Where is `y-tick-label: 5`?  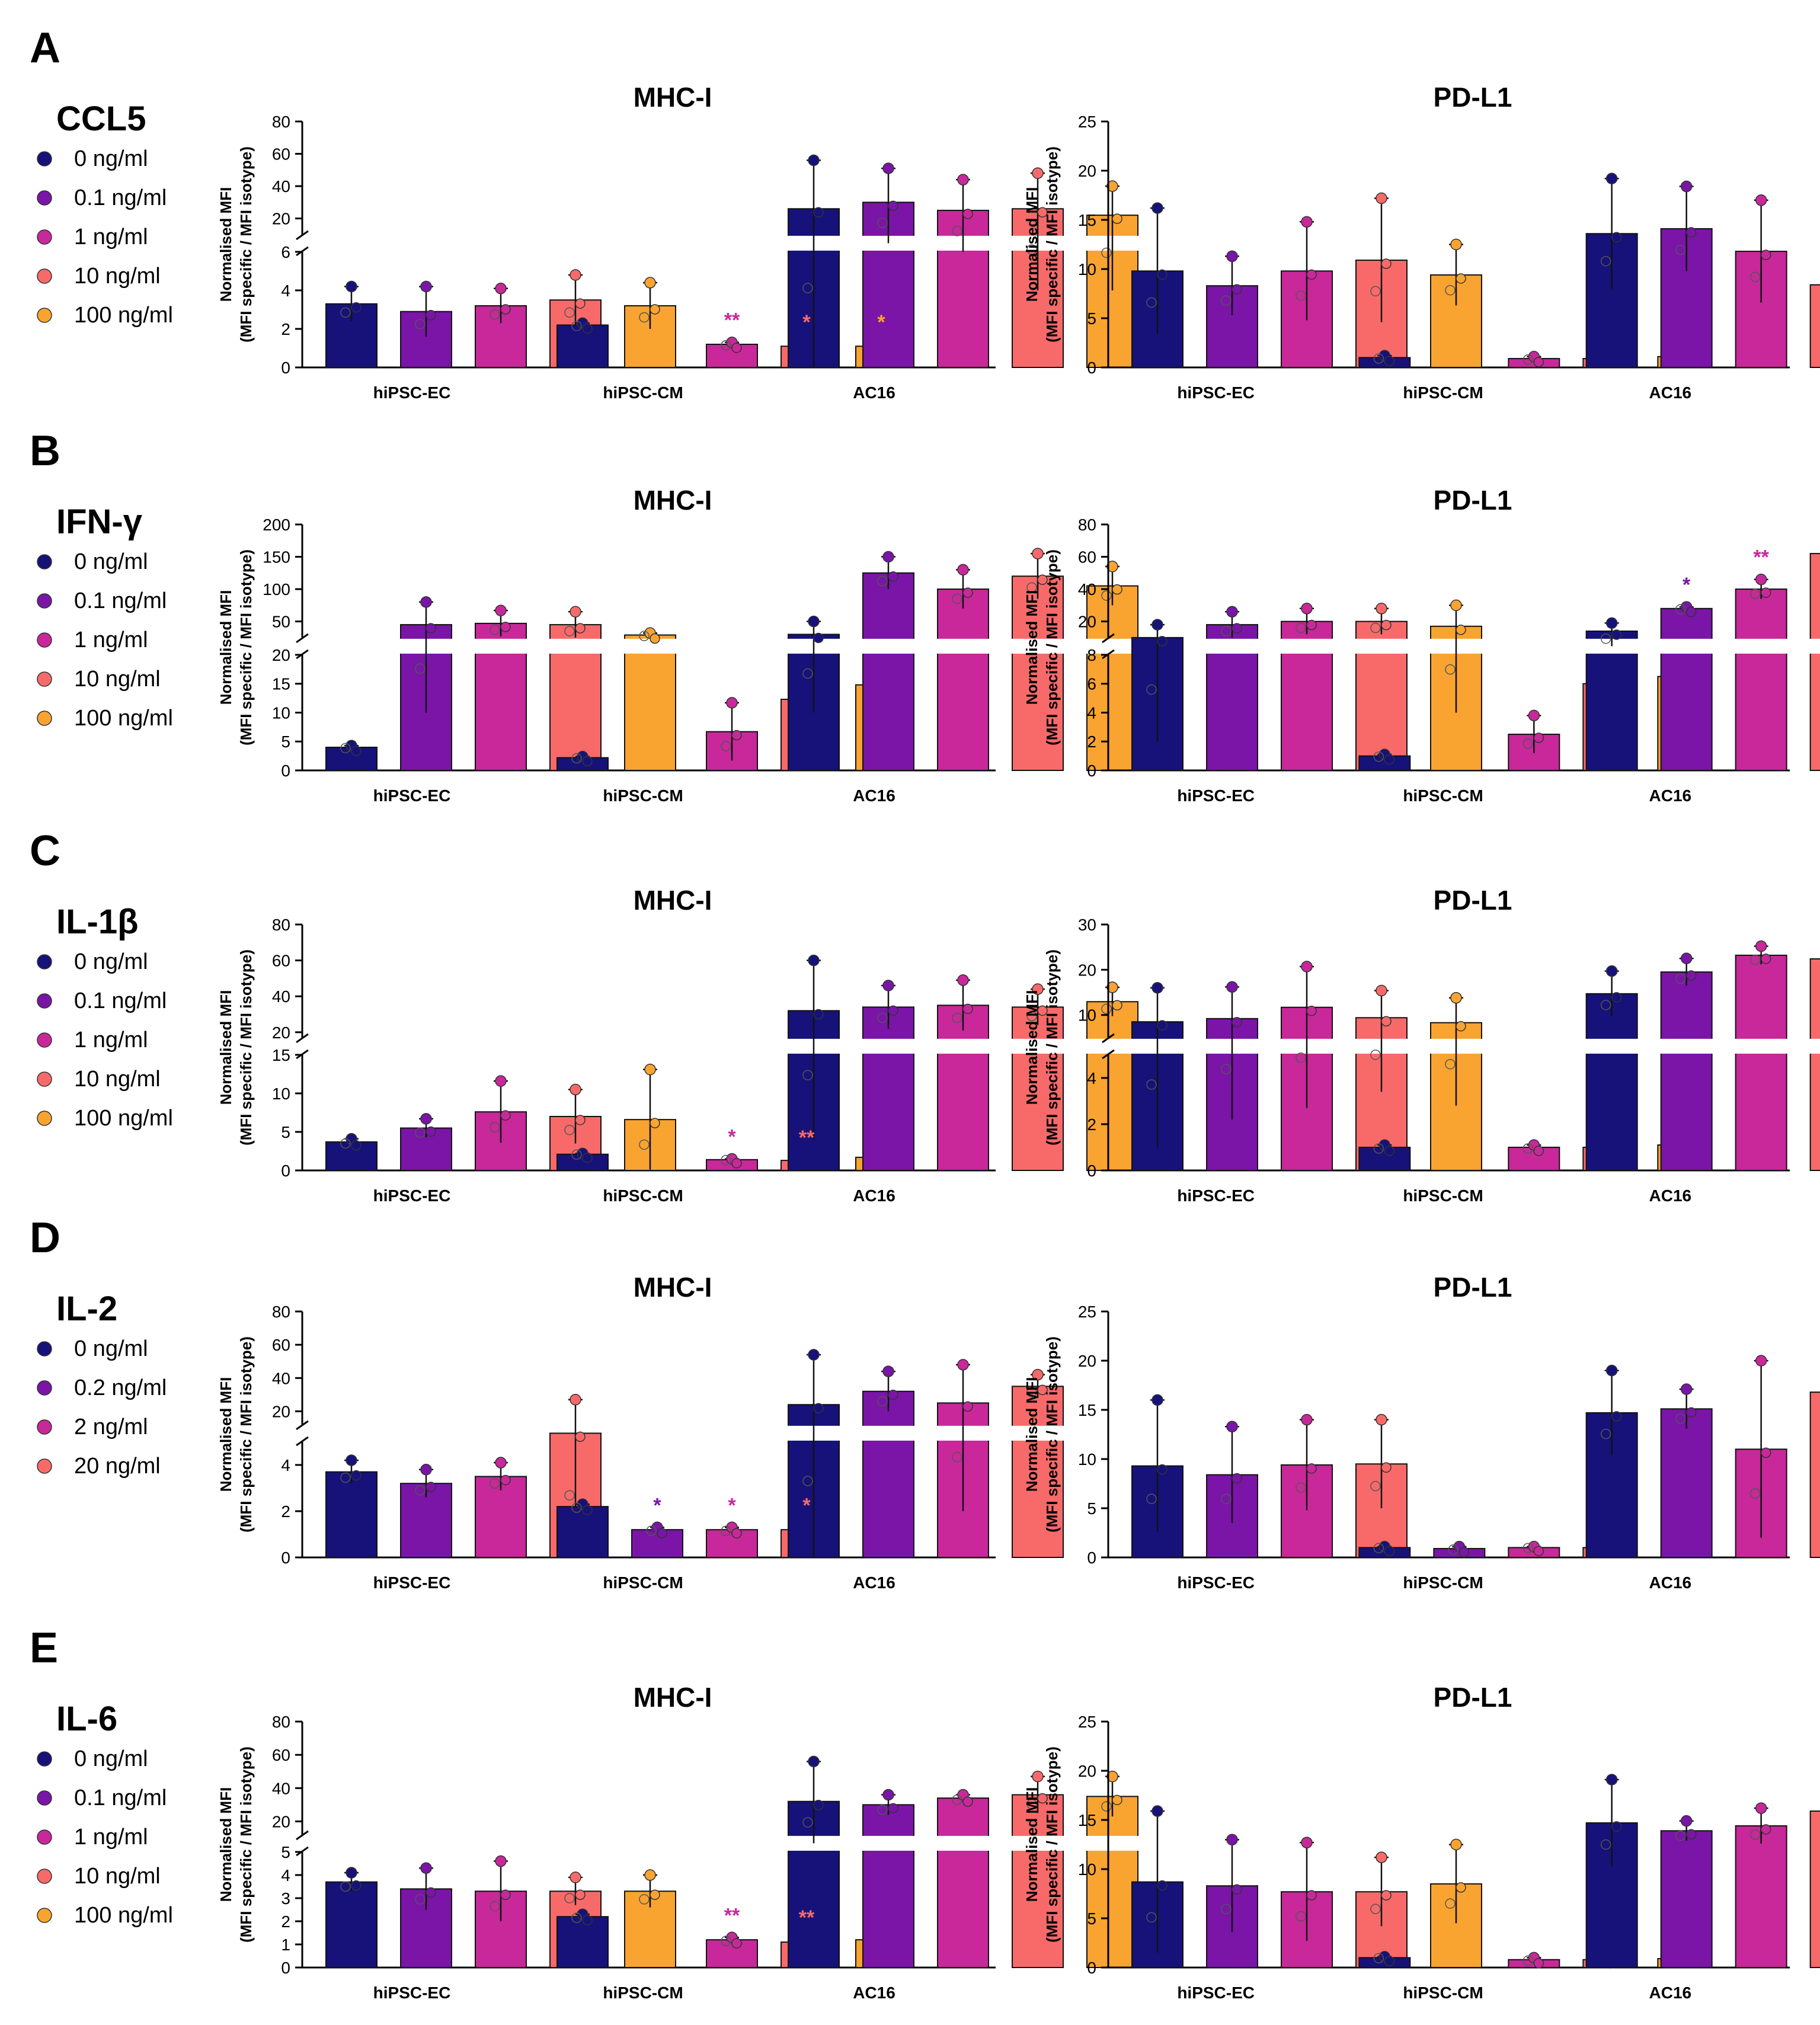 y-tick-label: 5 is located at coordinates (285, 742).